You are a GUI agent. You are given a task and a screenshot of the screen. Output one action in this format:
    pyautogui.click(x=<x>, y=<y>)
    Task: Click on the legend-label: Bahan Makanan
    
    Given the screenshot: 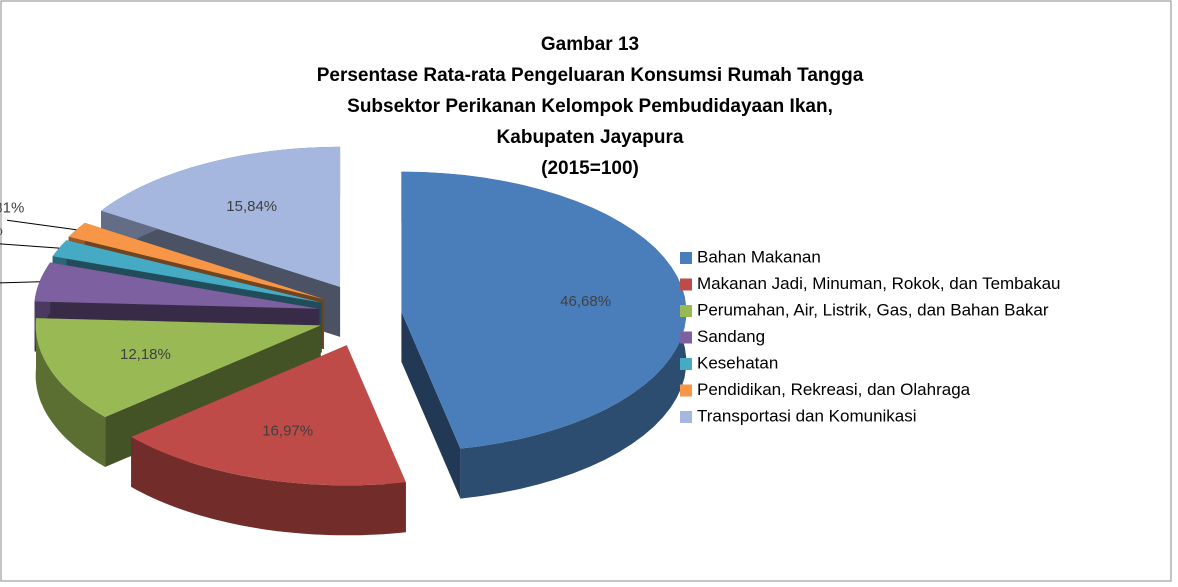 What is the action you would take?
    pyautogui.click(x=759, y=256)
    